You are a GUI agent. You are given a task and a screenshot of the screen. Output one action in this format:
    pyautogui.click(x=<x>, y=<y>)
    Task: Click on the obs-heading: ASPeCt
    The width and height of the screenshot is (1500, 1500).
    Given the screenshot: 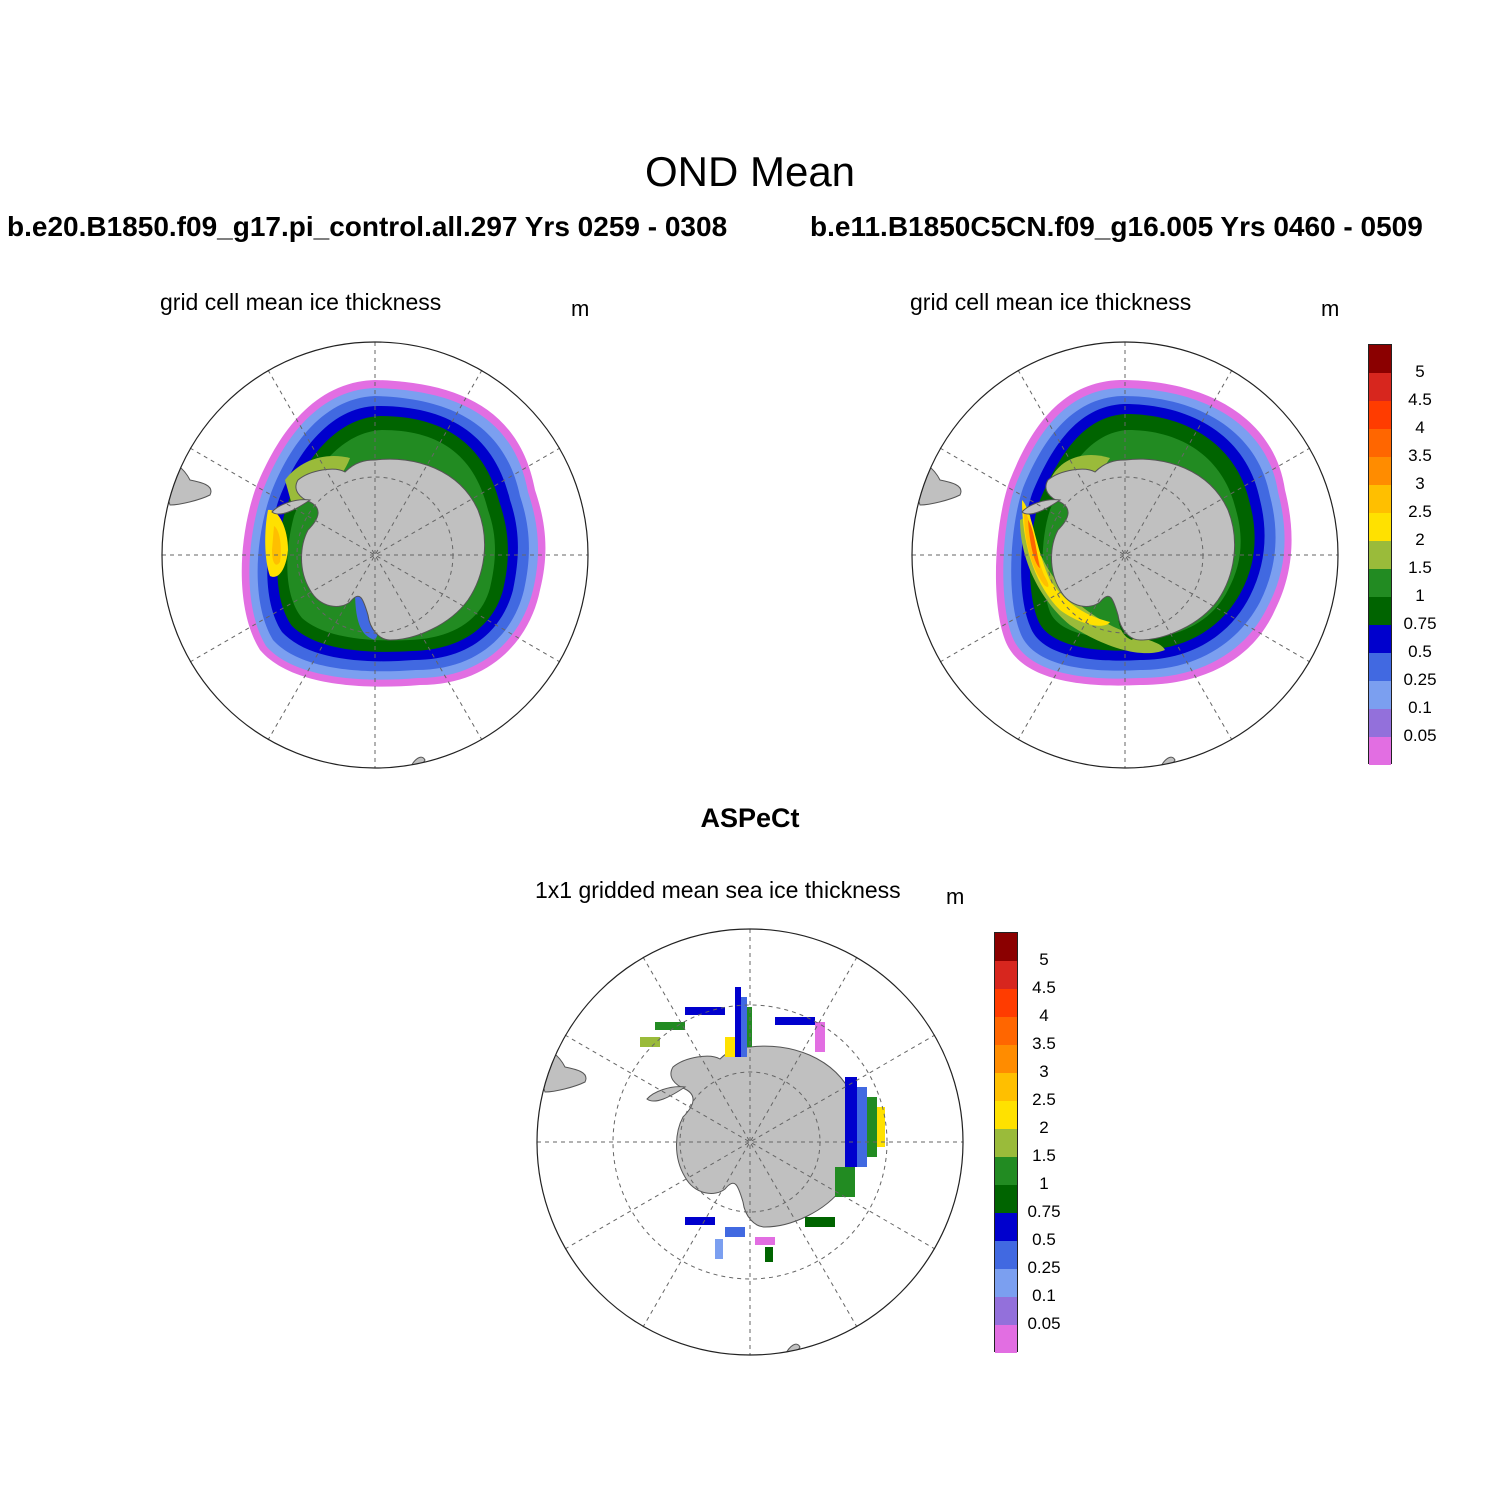 What is the action you would take?
    pyautogui.click(x=750, y=818)
    